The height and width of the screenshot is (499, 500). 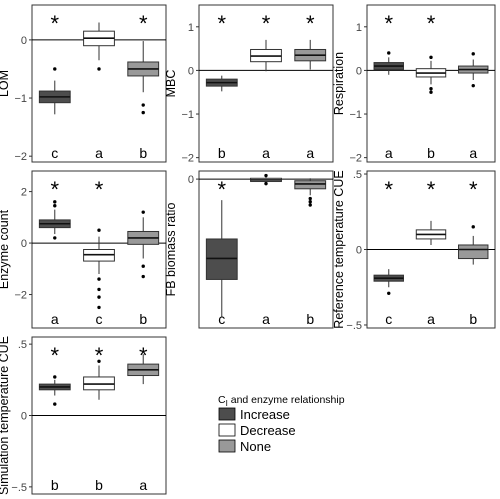 What do you see at coordinates (414, 250) in the screenshot?
I see `panel-6: −.5 0 .5 Reference temperature CUE * c * a * b` at bounding box center [414, 250].